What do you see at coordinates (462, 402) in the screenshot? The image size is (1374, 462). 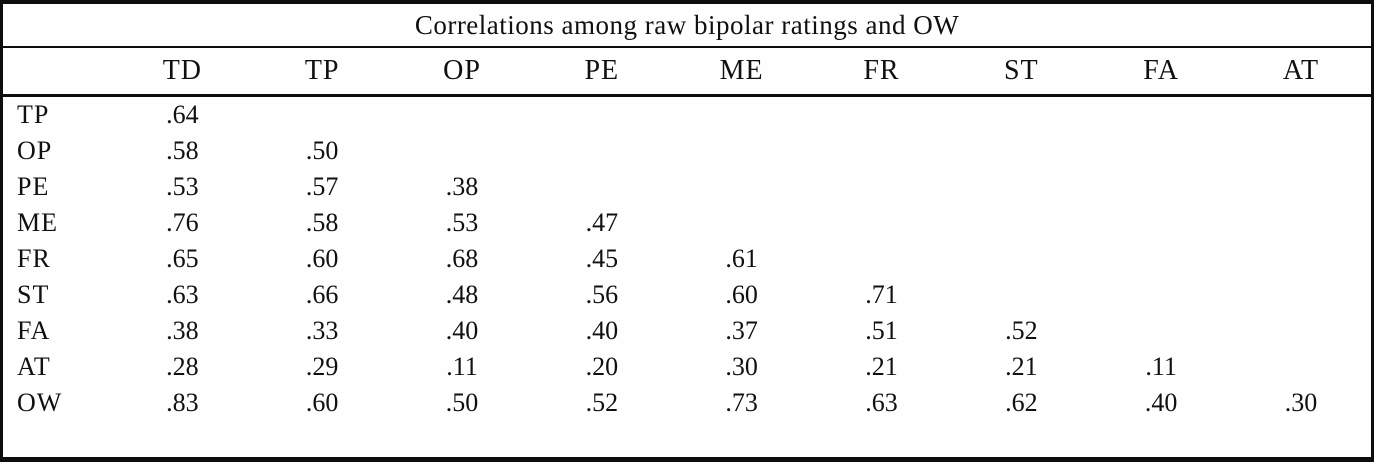 I see `value-cell-OW-OP: .50` at bounding box center [462, 402].